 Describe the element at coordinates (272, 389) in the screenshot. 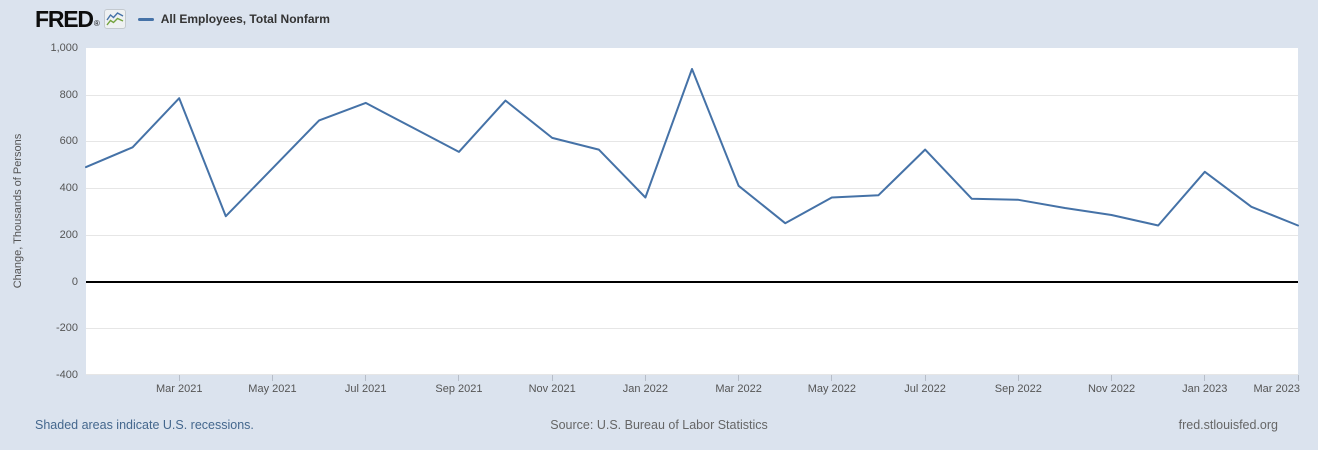

I see `x-axis-tick-label: May 2021` at that location.